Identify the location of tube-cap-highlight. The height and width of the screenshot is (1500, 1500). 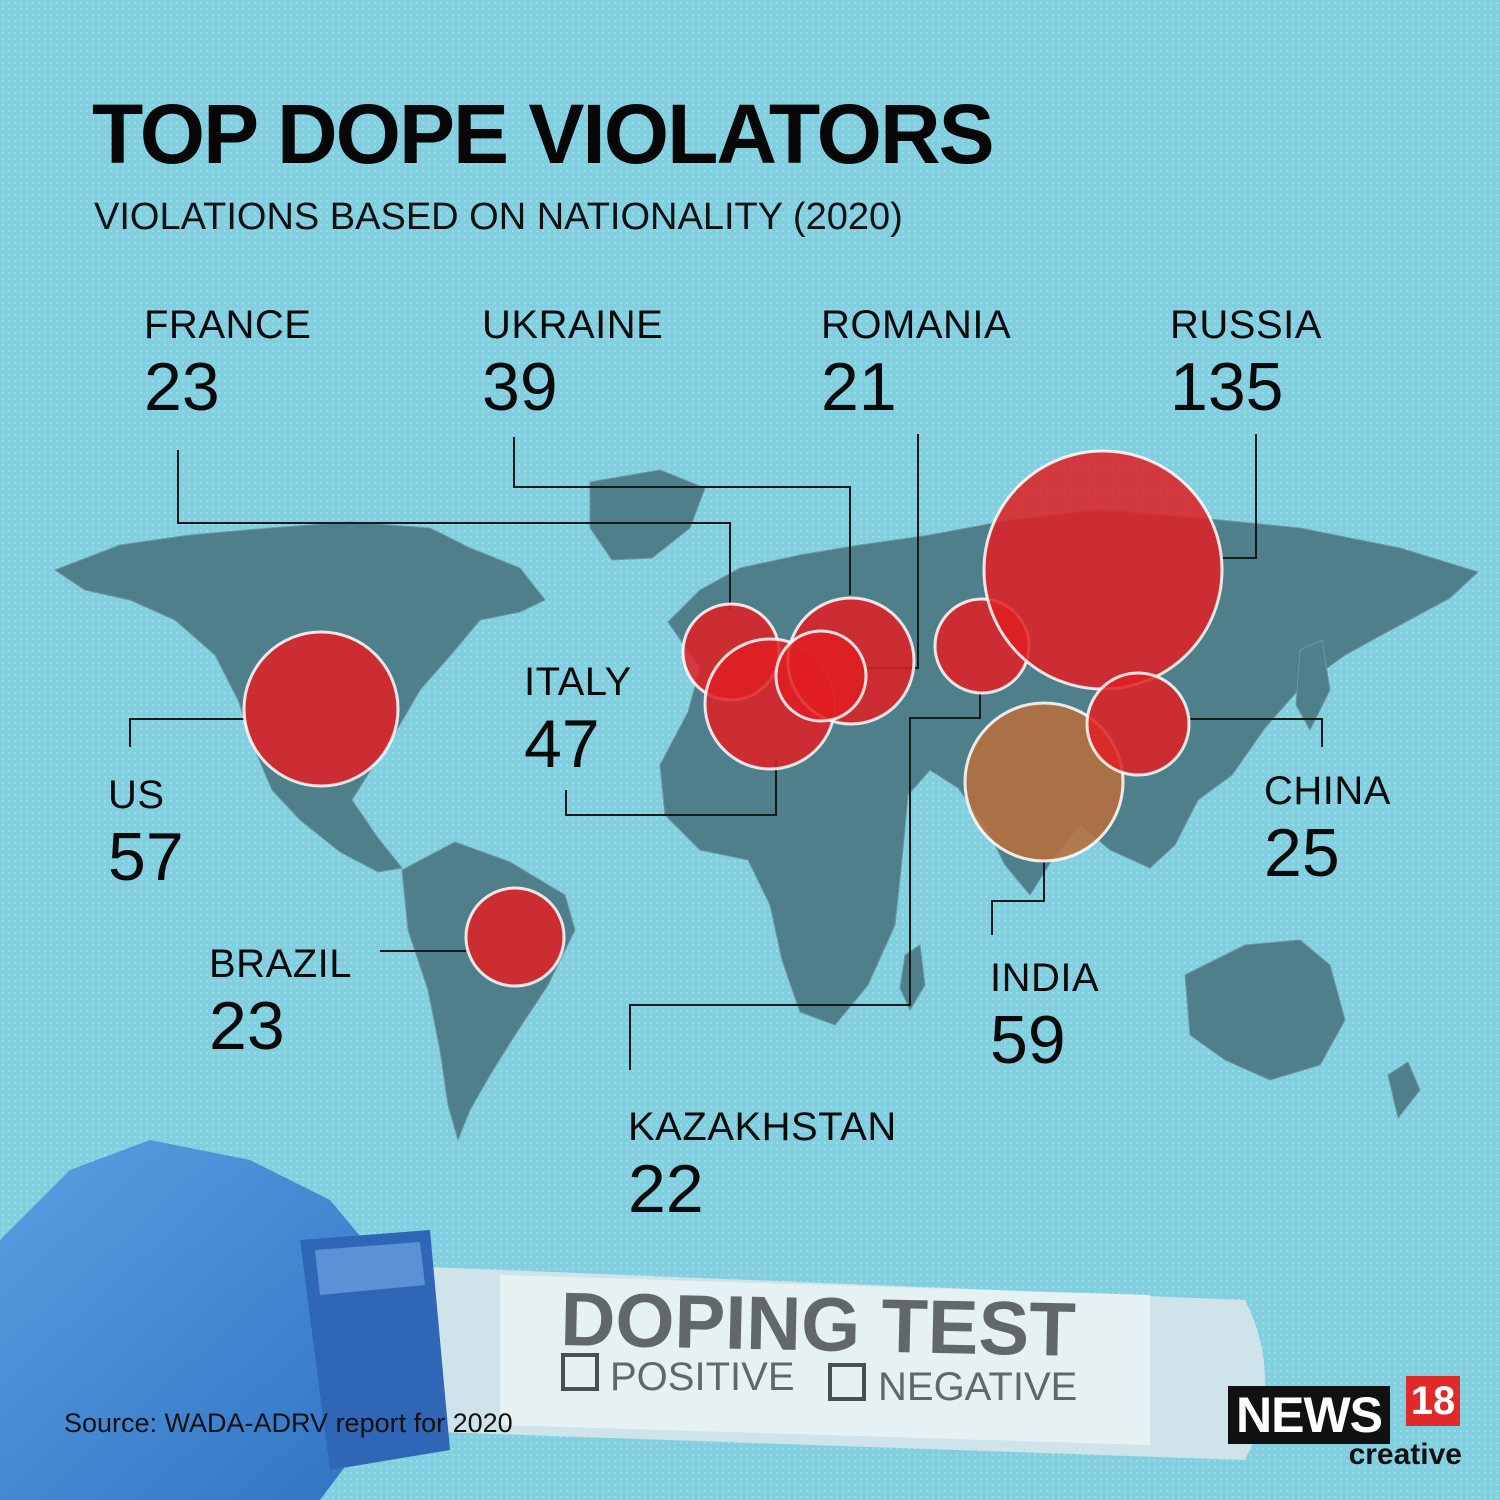
(370, 1268).